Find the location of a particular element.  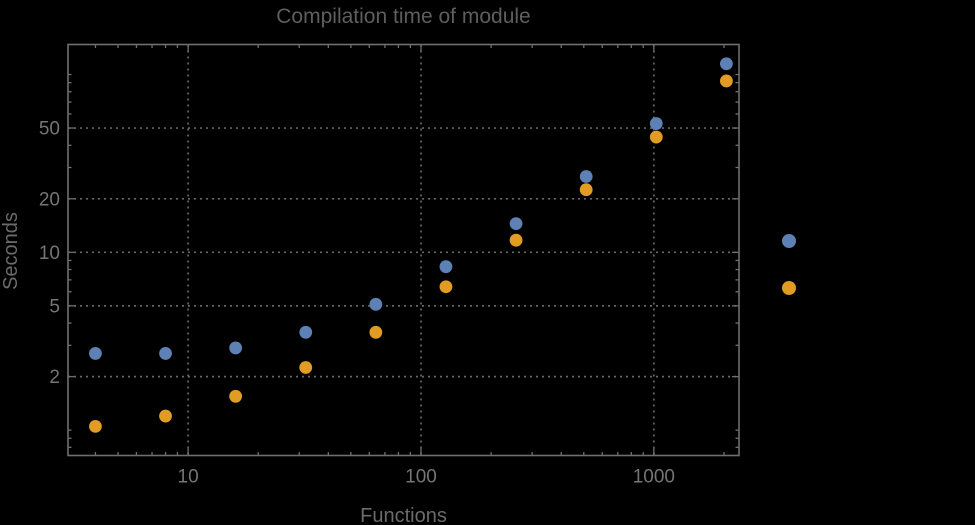

data-point-series-1-blue-x4 is located at coordinates (95, 353).